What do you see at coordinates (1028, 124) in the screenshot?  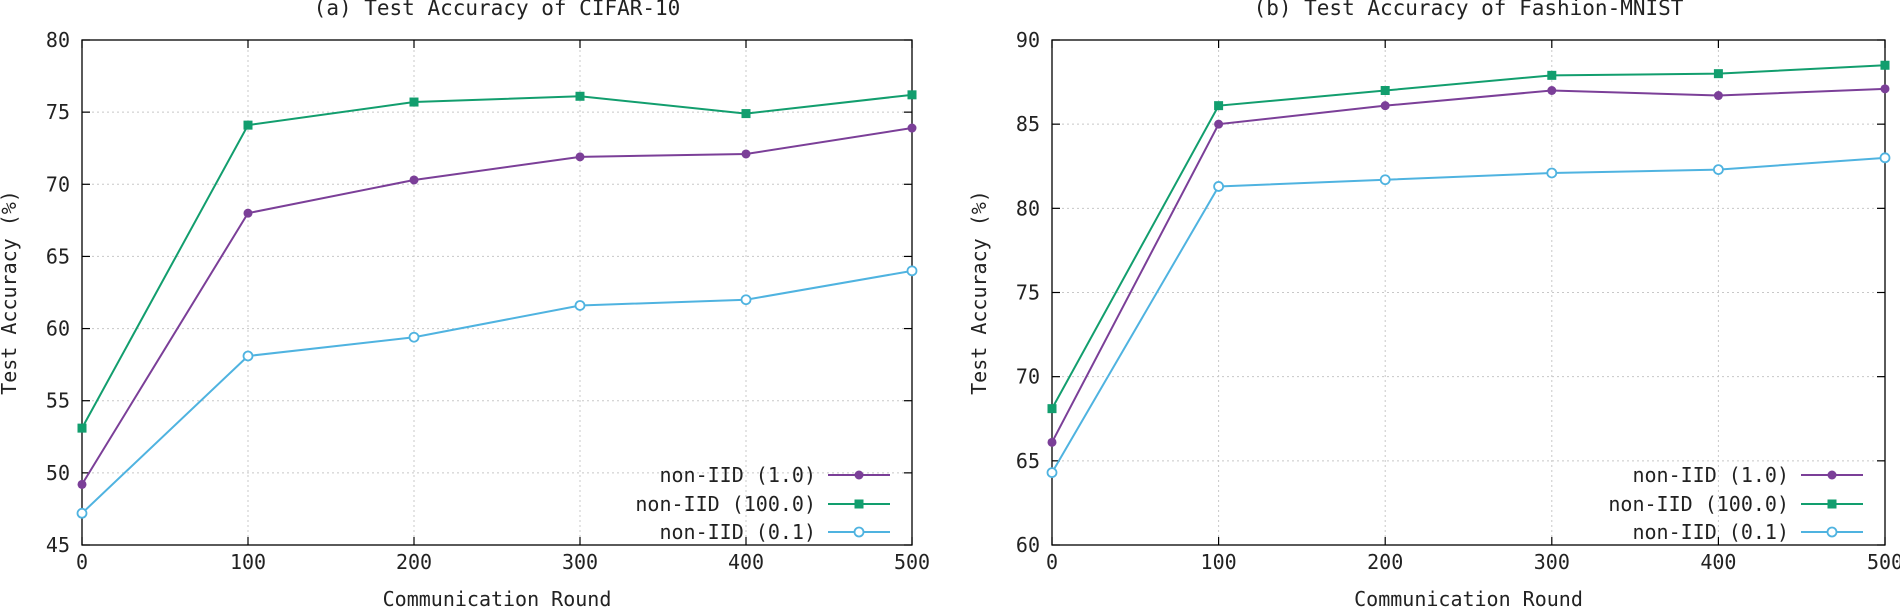 I see `y-tick-label: 85` at bounding box center [1028, 124].